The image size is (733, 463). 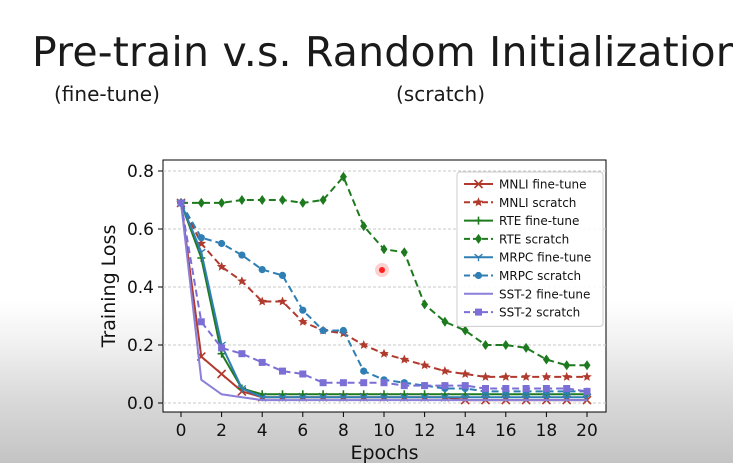 What do you see at coordinates (478, 257) in the screenshot?
I see `legend-marker-mrpc-fine-tune` at bounding box center [478, 257].